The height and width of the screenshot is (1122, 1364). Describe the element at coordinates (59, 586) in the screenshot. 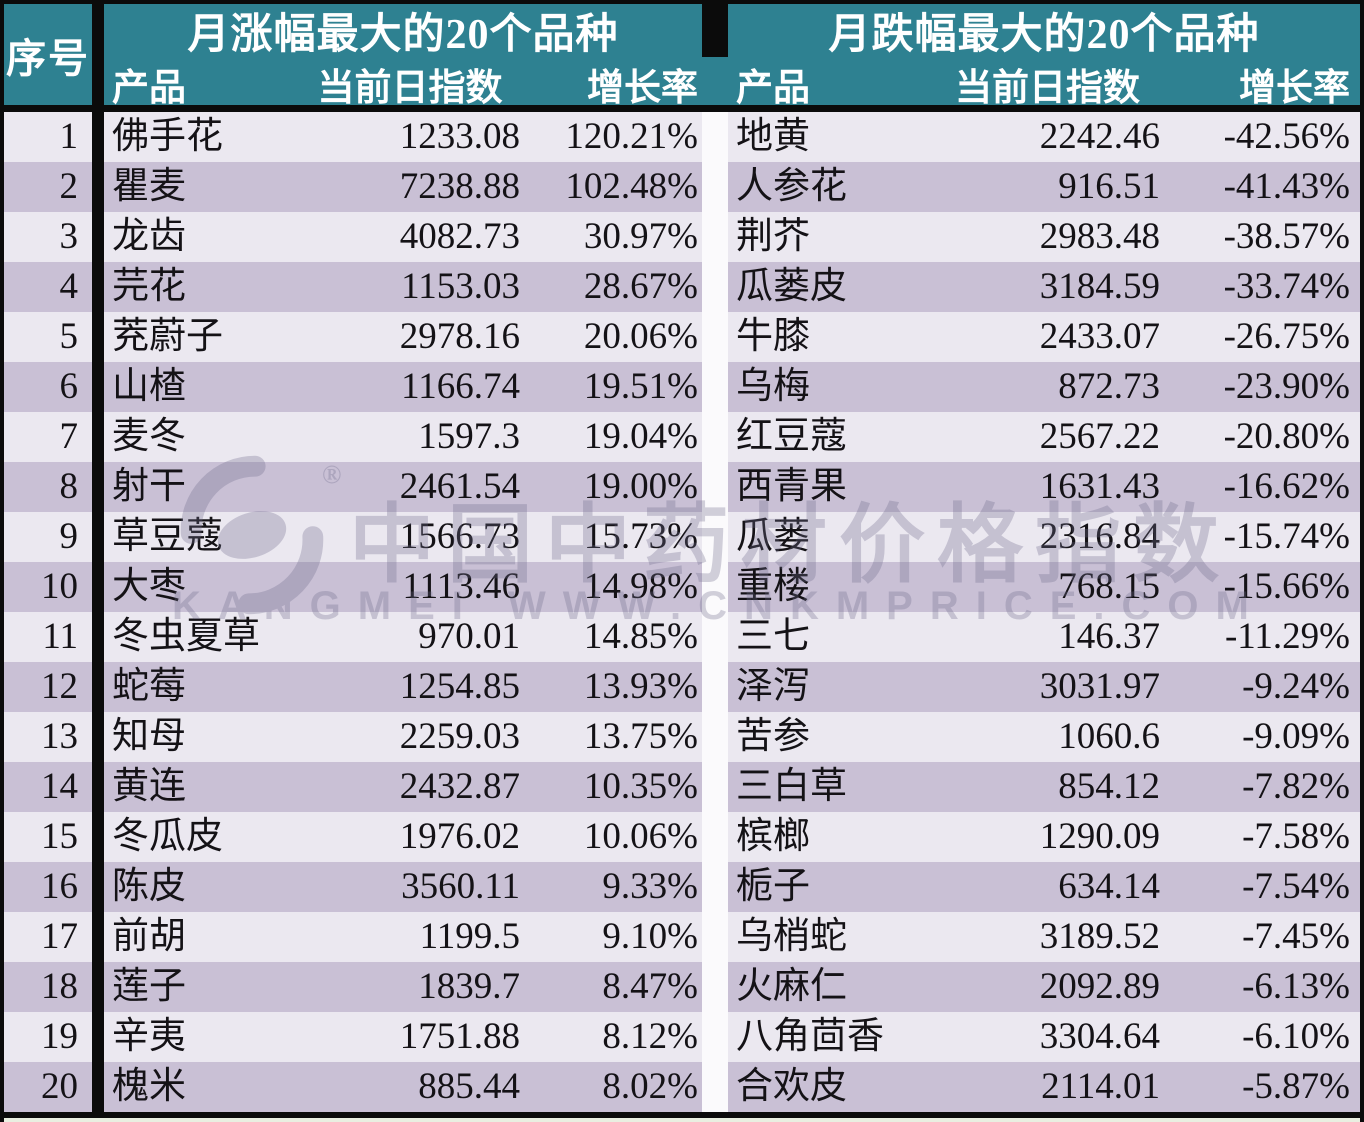

I see `rank-cell: 10` at that location.